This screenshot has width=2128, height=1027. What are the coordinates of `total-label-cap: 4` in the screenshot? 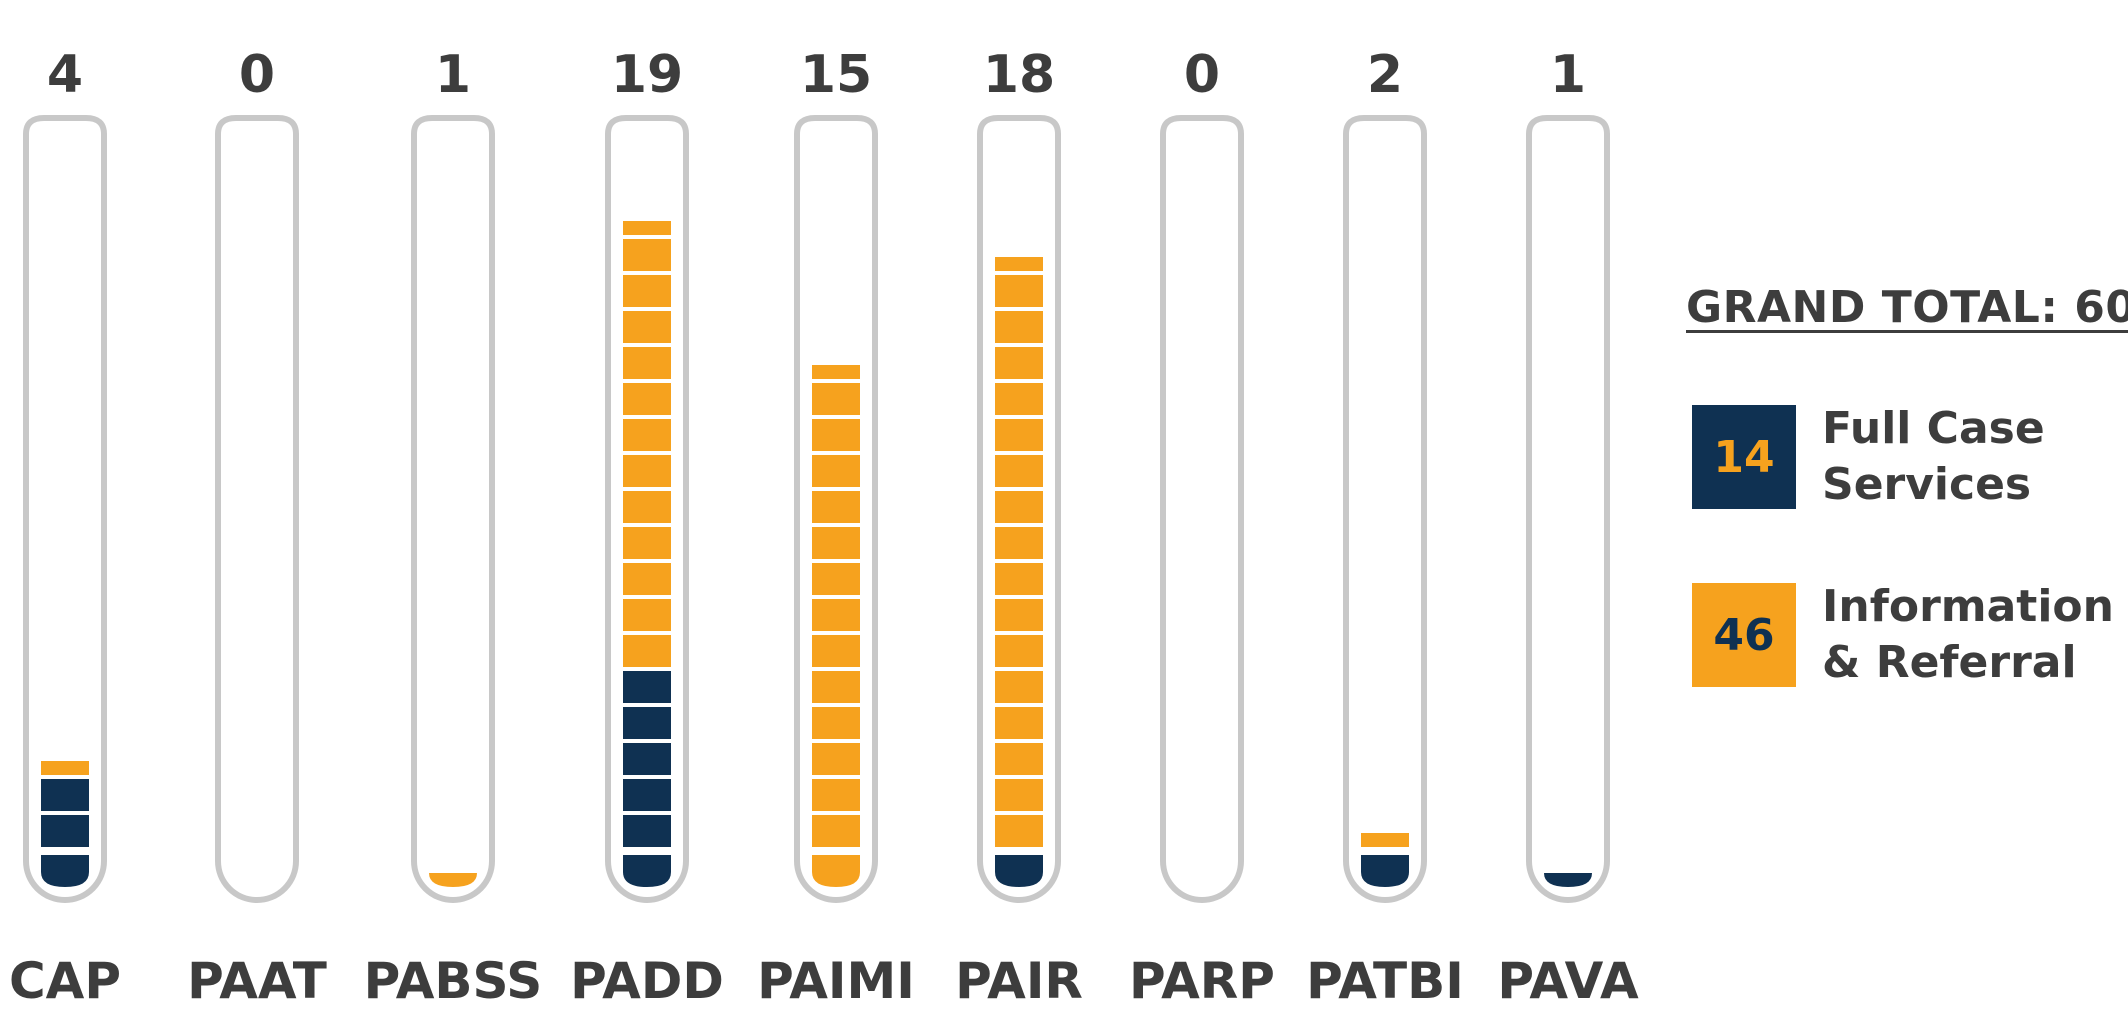 It's located at (65, 75).